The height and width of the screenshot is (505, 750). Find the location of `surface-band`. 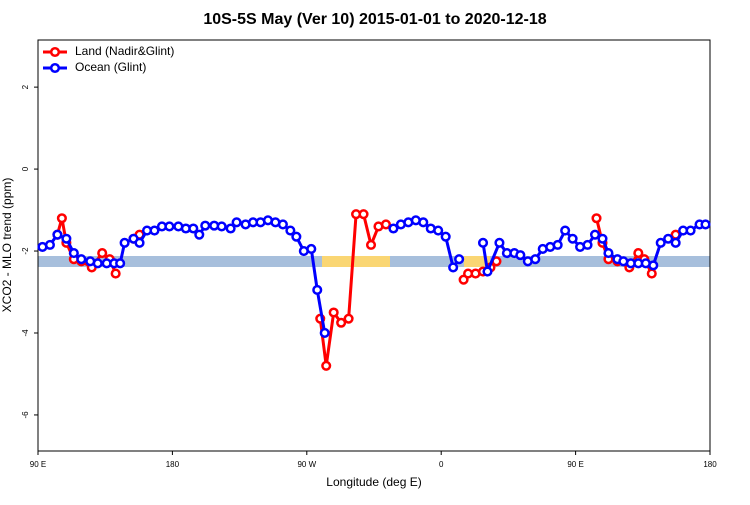

surface-band is located at coordinates (374, 261).